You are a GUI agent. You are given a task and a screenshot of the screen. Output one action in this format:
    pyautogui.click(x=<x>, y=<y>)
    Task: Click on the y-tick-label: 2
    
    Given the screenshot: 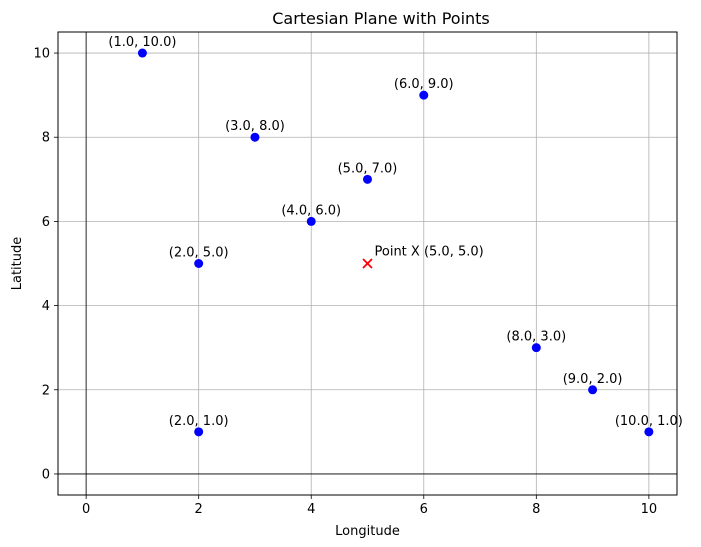 What is the action you would take?
    pyautogui.click(x=46, y=390)
    